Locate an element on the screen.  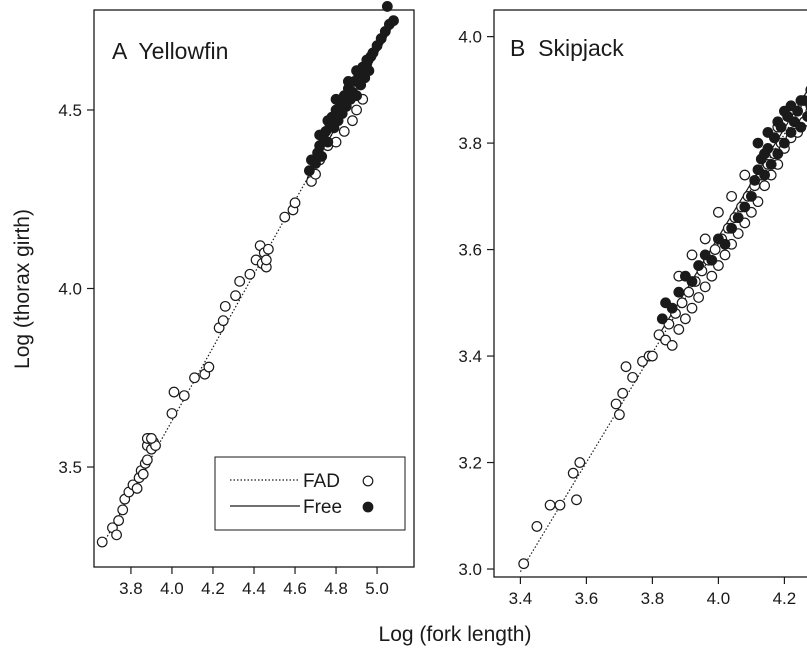
panel-b-x-tick-label: 3.8 is located at coordinates (653, 598).